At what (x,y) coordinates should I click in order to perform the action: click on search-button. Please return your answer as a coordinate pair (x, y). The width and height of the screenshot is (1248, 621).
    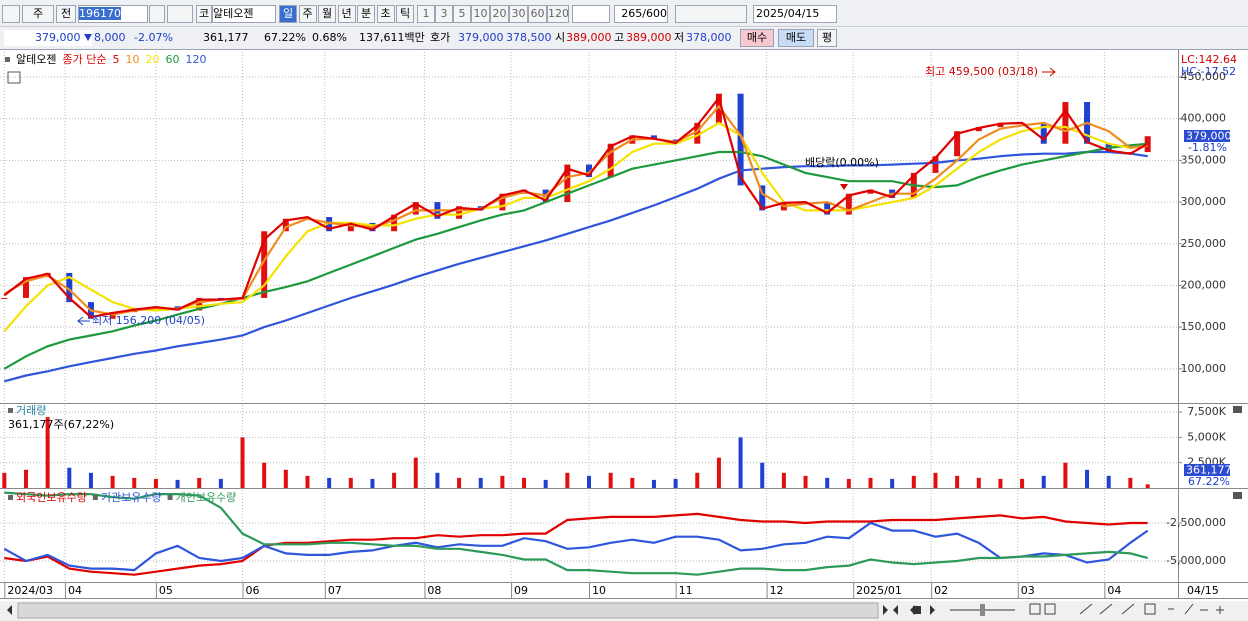
    Looking at the image, I should click on (157, 14).